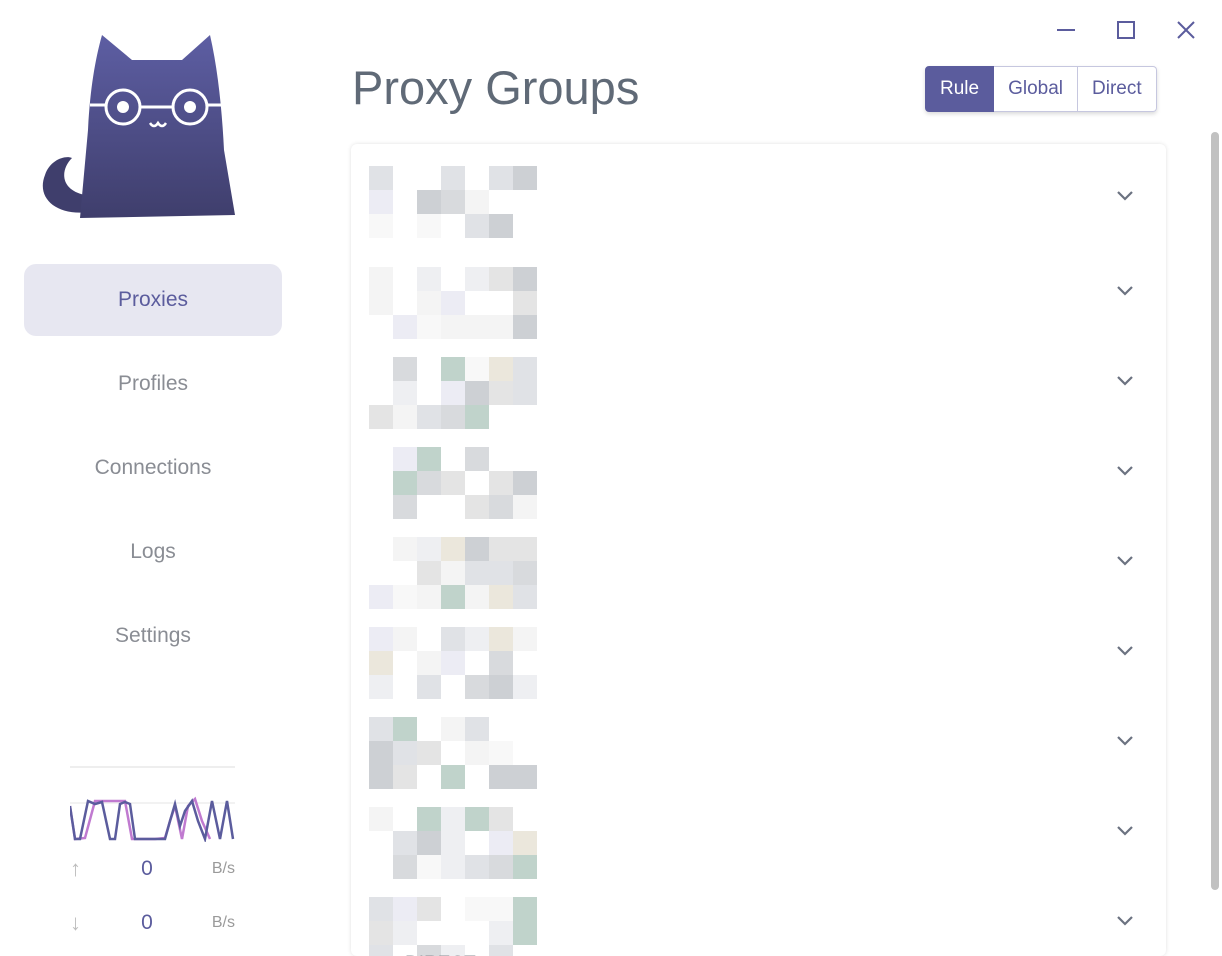  I want to click on arrow-down-icon: ↓, so click(75, 922).